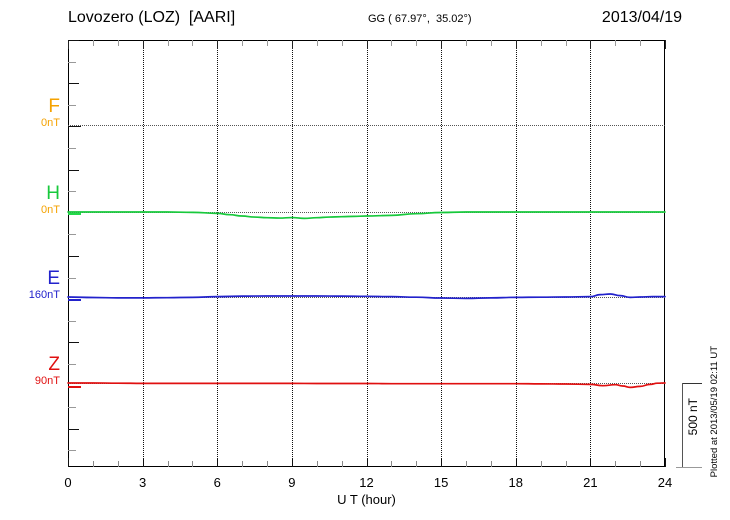 Image resolution: width=730 pixels, height=520 pixels. Describe the element at coordinates (152, 17) in the screenshot. I see `page-title: Lovozero (LOZ) [AARI]` at that location.